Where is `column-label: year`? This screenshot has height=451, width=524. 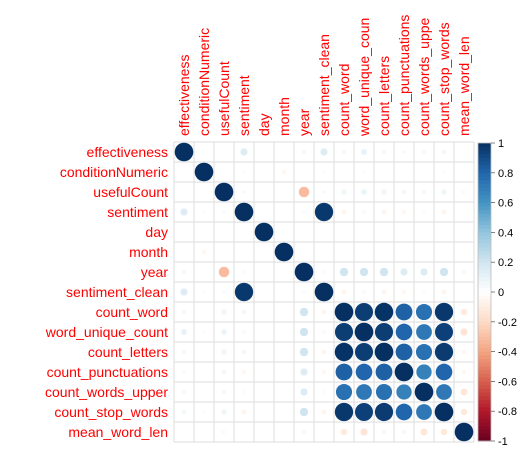
column-label: year is located at coordinates (304, 122).